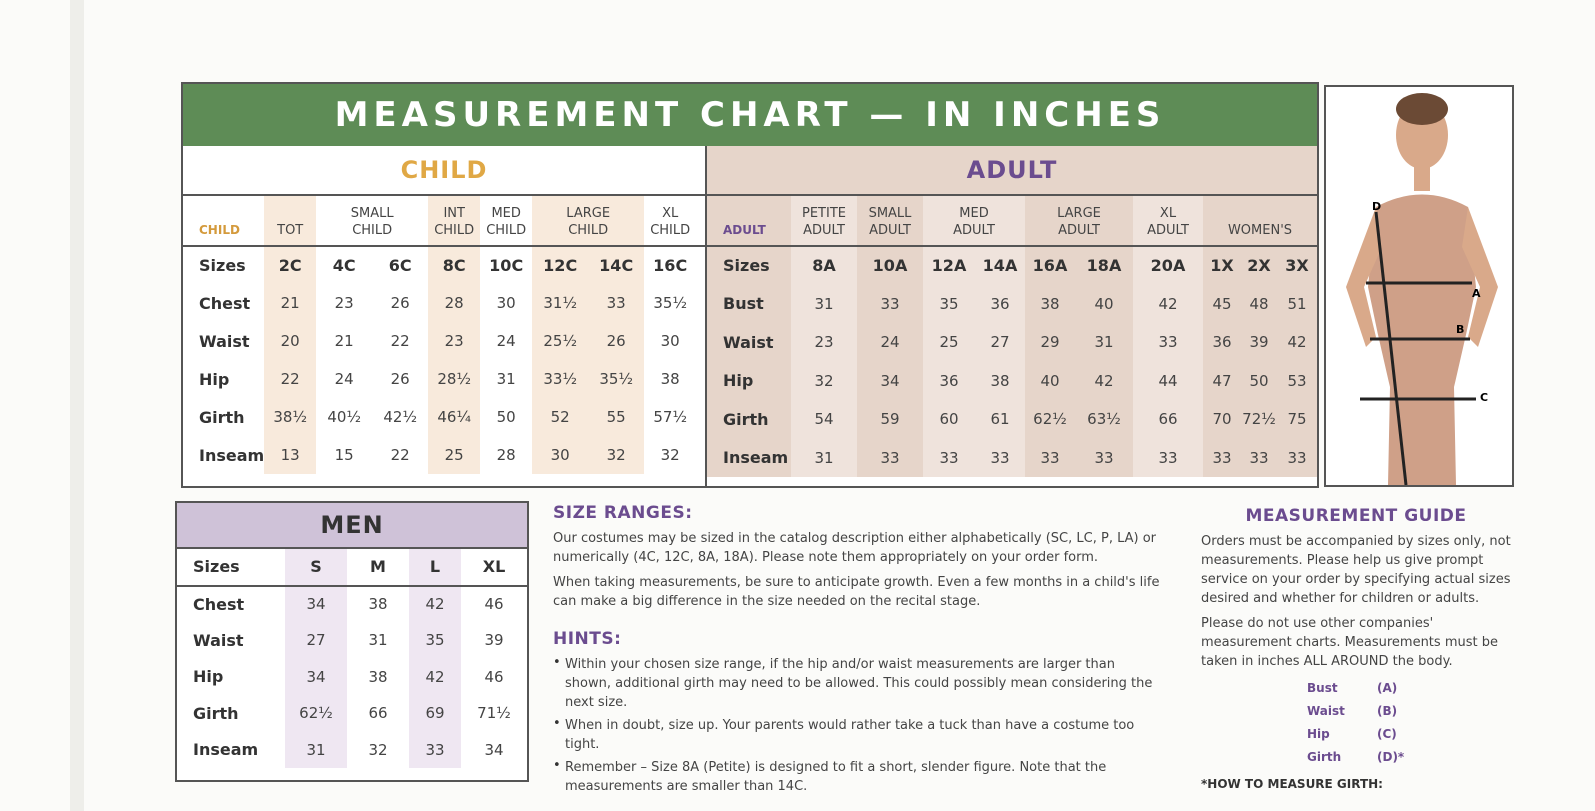 This screenshot has height=811, width=1595. I want to click on cell: 8A, so click(824, 265).